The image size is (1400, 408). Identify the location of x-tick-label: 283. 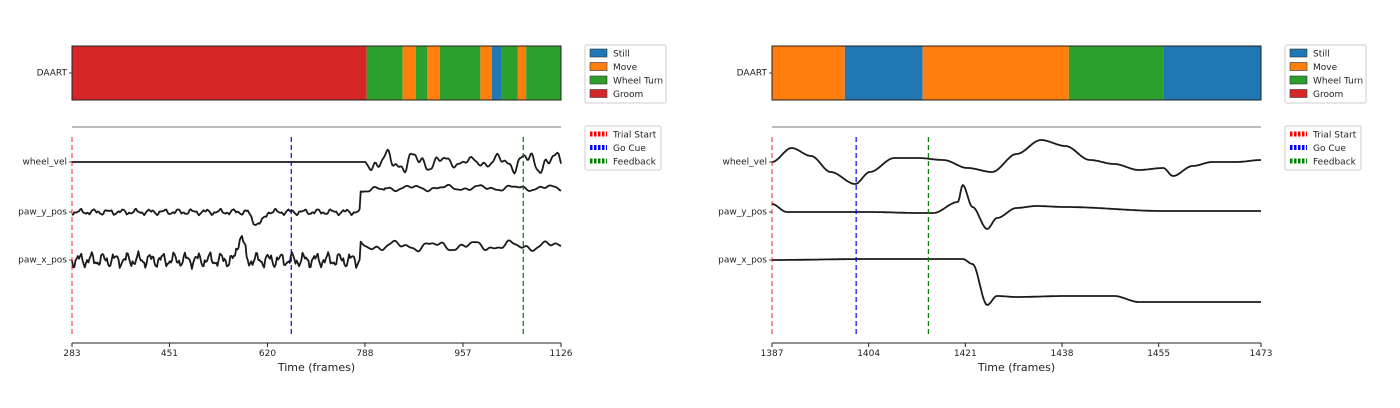
(71, 354).